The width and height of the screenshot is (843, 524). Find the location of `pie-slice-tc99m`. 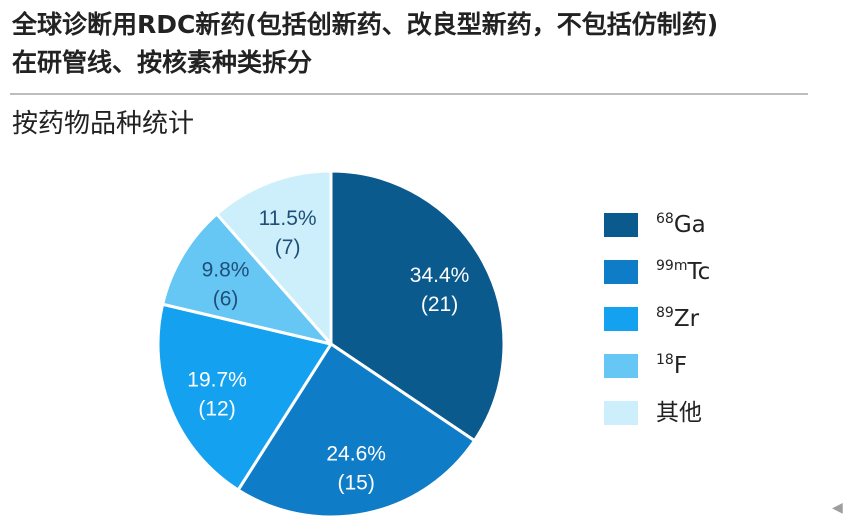

pie-slice-tc99m is located at coordinates (356, 430).